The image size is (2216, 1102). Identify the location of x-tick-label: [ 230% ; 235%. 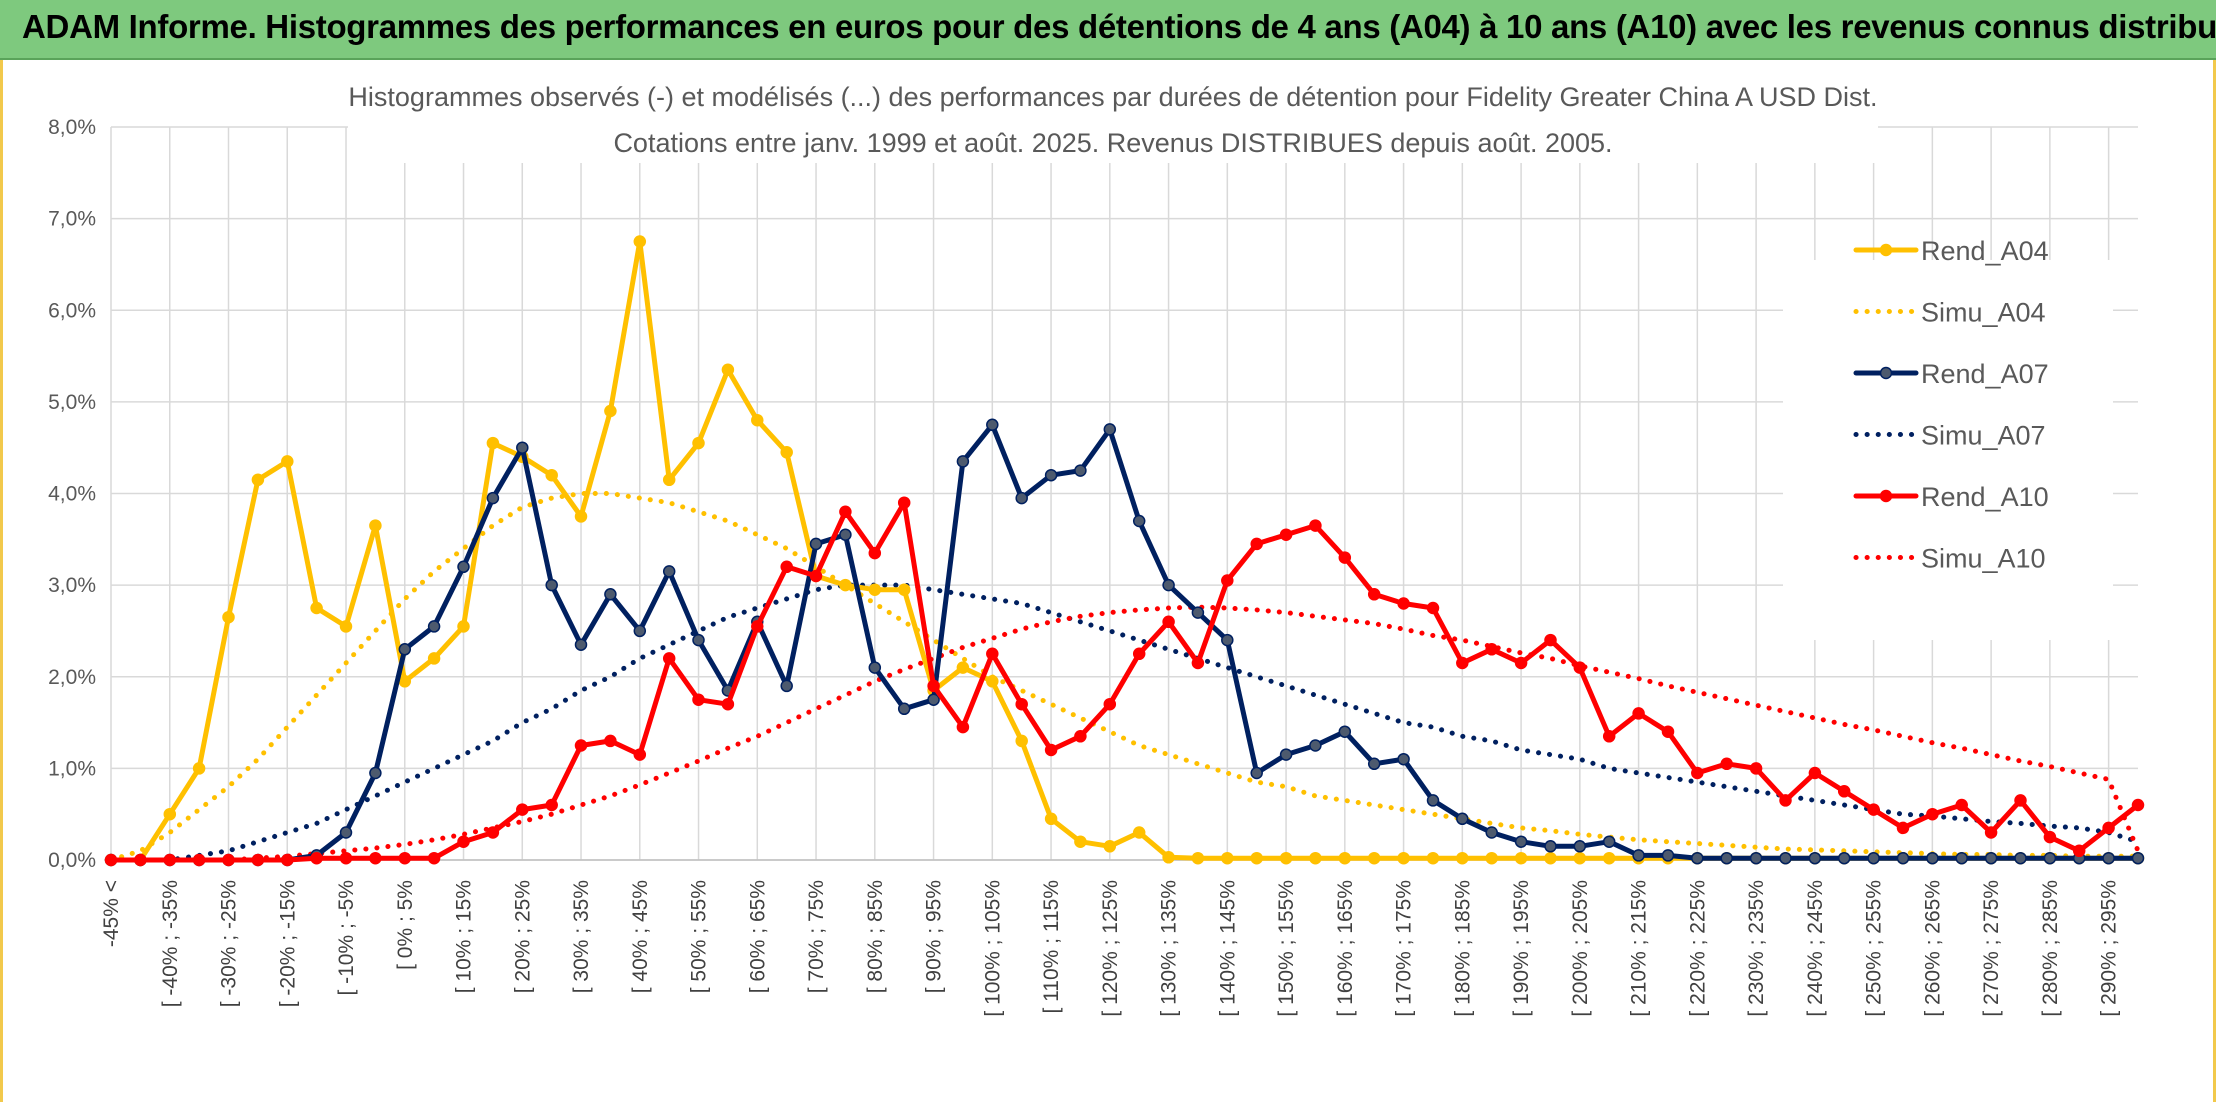
(1756, 948).